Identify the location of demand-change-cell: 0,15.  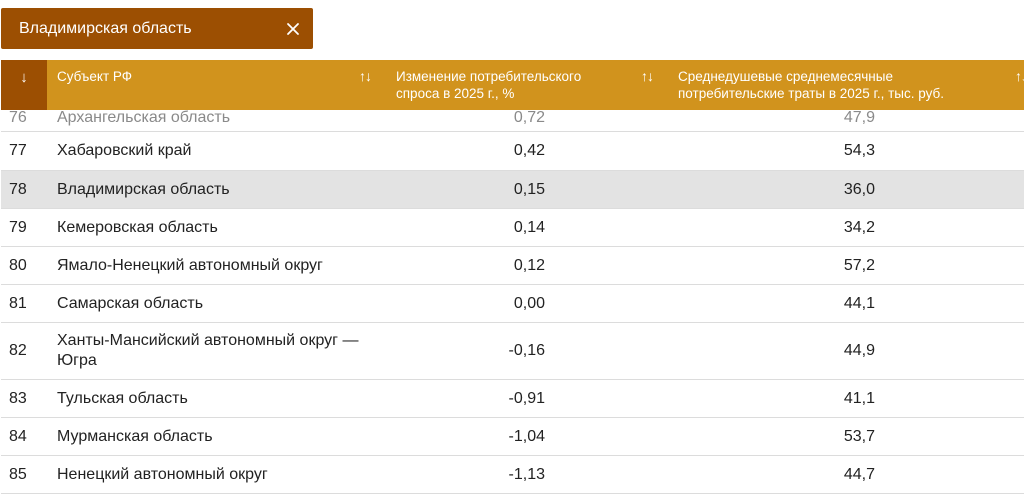
(529, 189).